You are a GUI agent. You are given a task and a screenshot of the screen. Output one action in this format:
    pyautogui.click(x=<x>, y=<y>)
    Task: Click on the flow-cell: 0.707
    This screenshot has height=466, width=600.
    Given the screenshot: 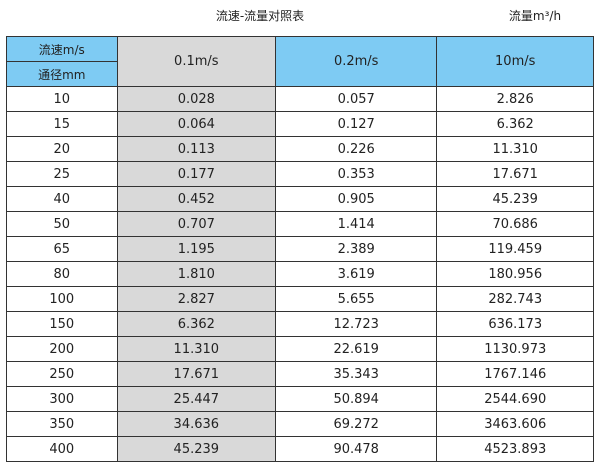 What is the action you would take?
    pyautogui.click(x=196, y=224)
    